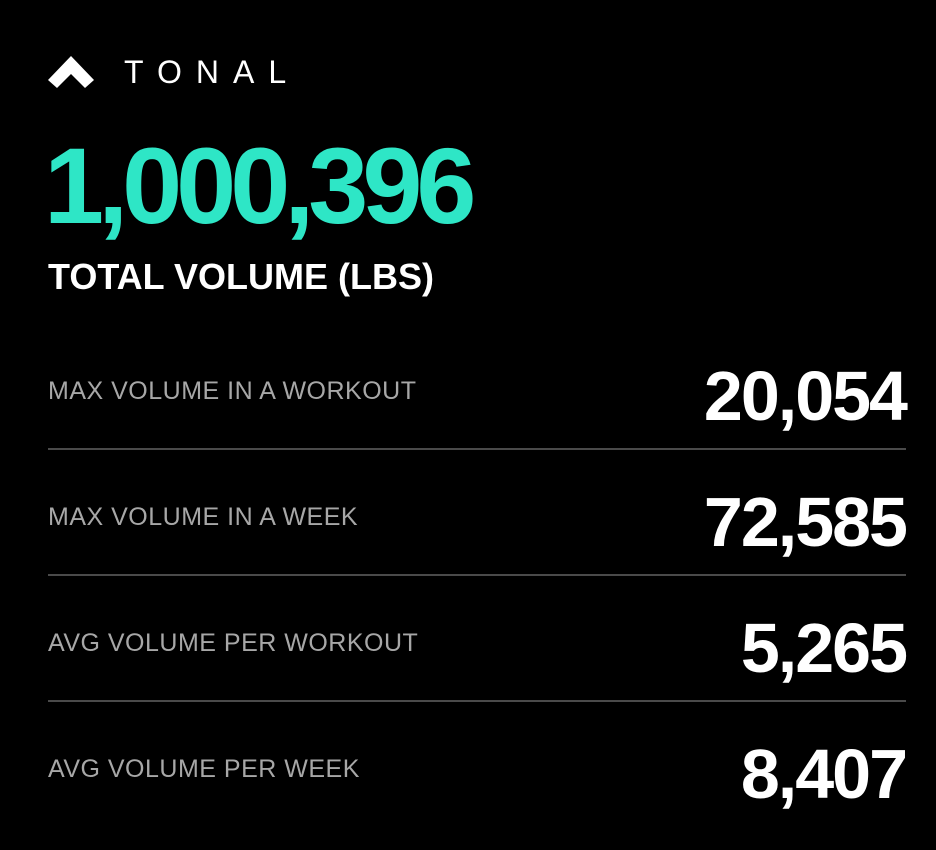  Describe the element at coordinates (478, 788) in the screenshot. I see `stat-row-avg-week: AVG VOLUME PER WEEK 8,407` at that location.